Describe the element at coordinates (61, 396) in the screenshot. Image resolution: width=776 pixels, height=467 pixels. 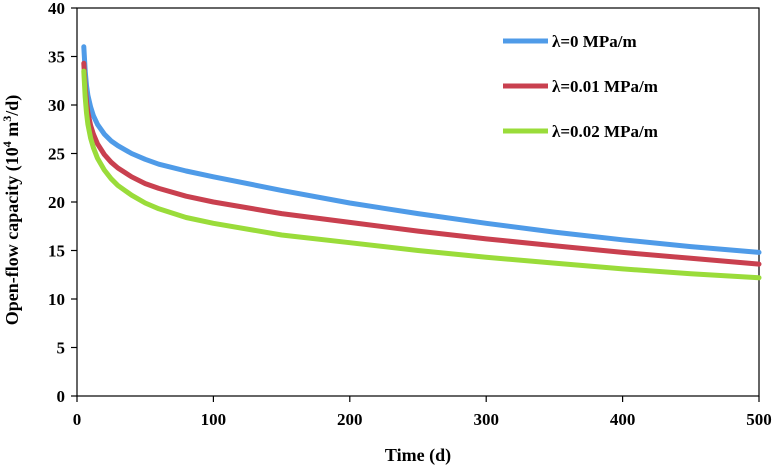
I see `y-tick-label: 0` at that location.